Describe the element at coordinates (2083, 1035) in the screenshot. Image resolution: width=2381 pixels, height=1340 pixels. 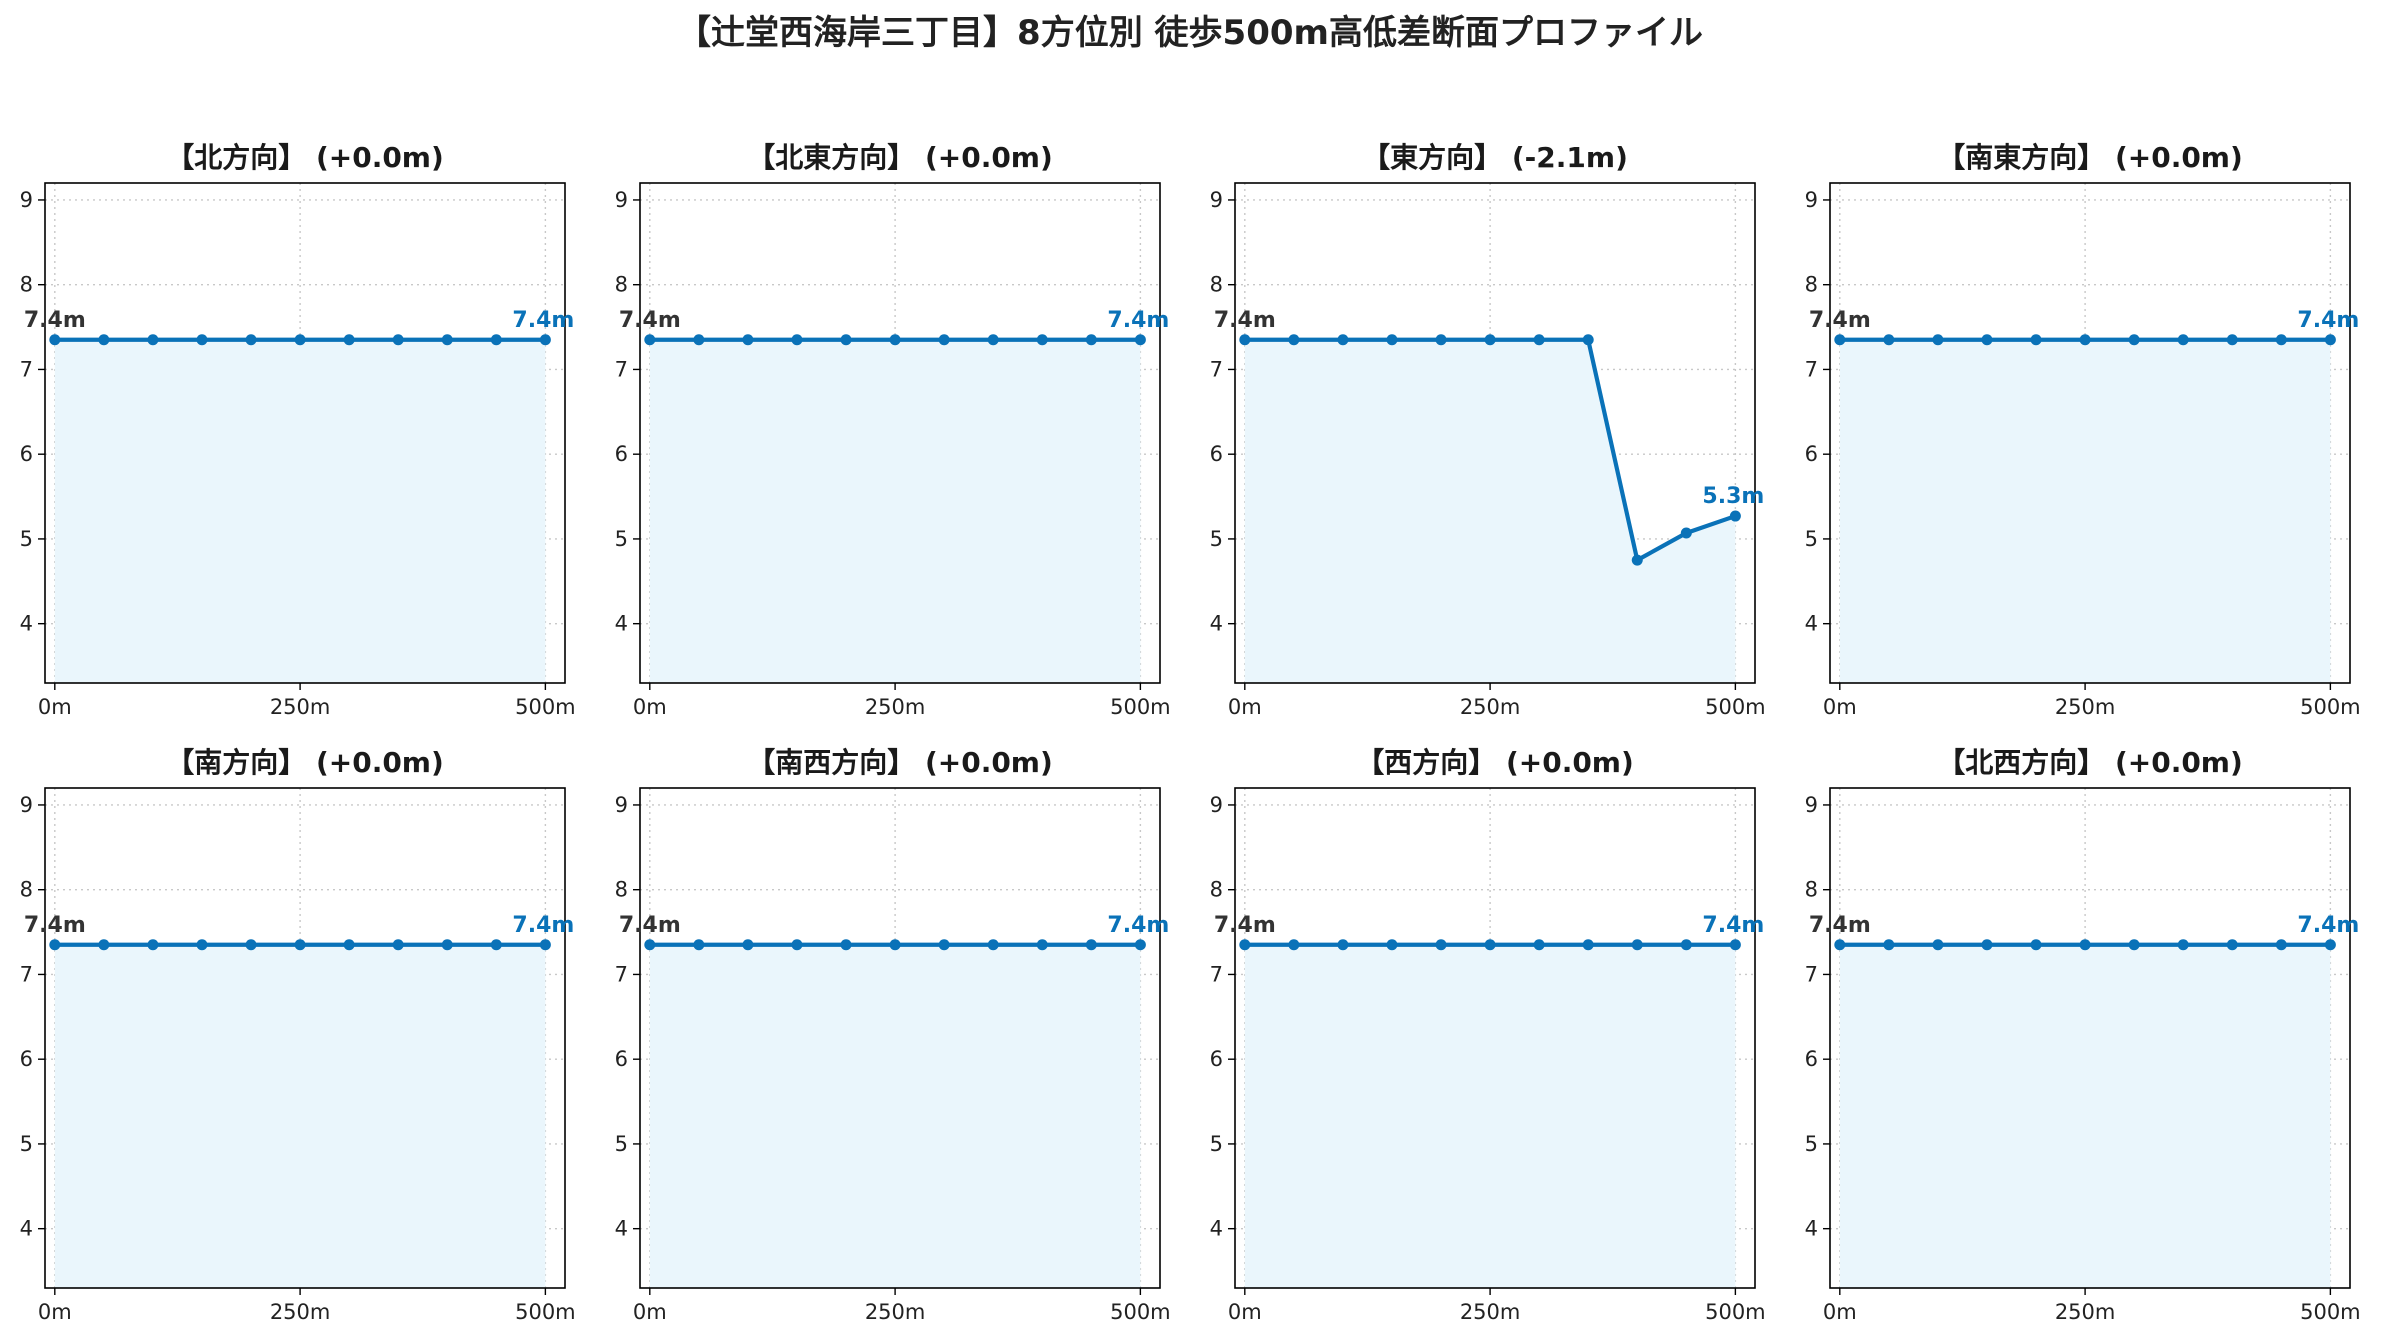
I see `chart-panel: 【北西方向】 (+0.0m) 0m 250m 500m 4 5 6 7 8 9 7.4m 7.4m` at that location.